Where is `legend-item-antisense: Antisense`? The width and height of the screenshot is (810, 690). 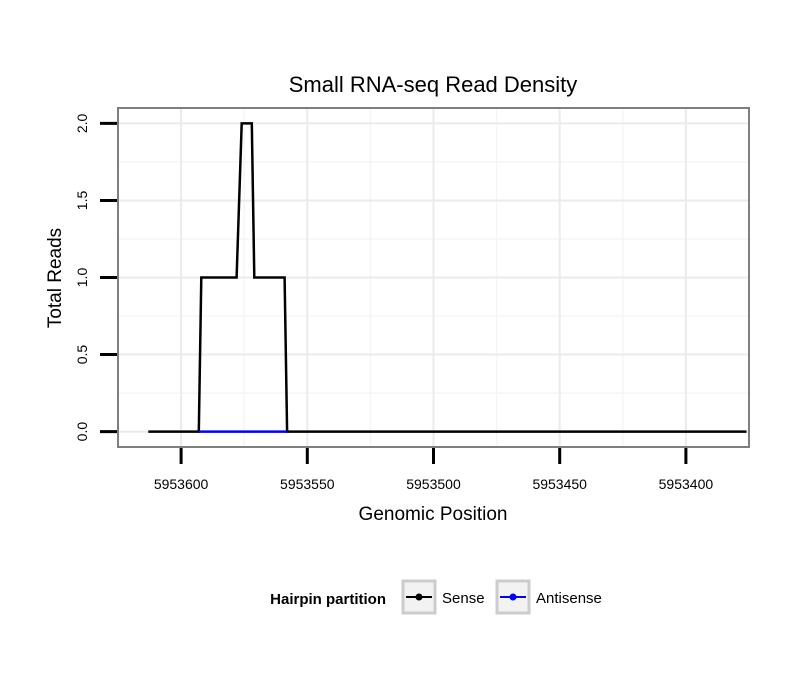 legend-item-antisense: Antisense is located at coordinates (548, 597).